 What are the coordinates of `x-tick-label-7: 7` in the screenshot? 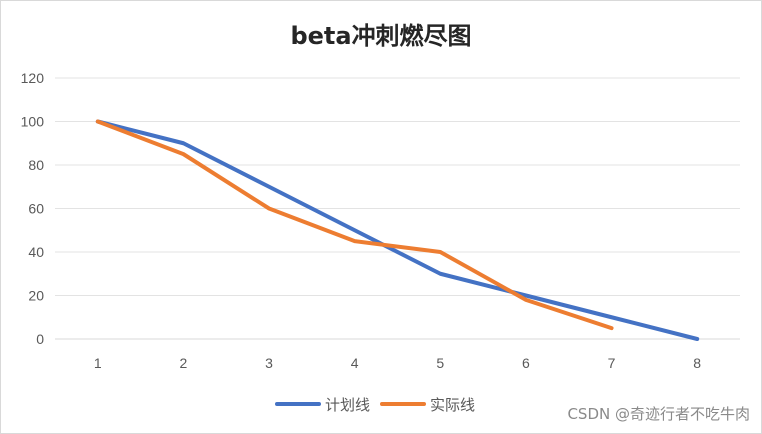 It's located at (612, 363).